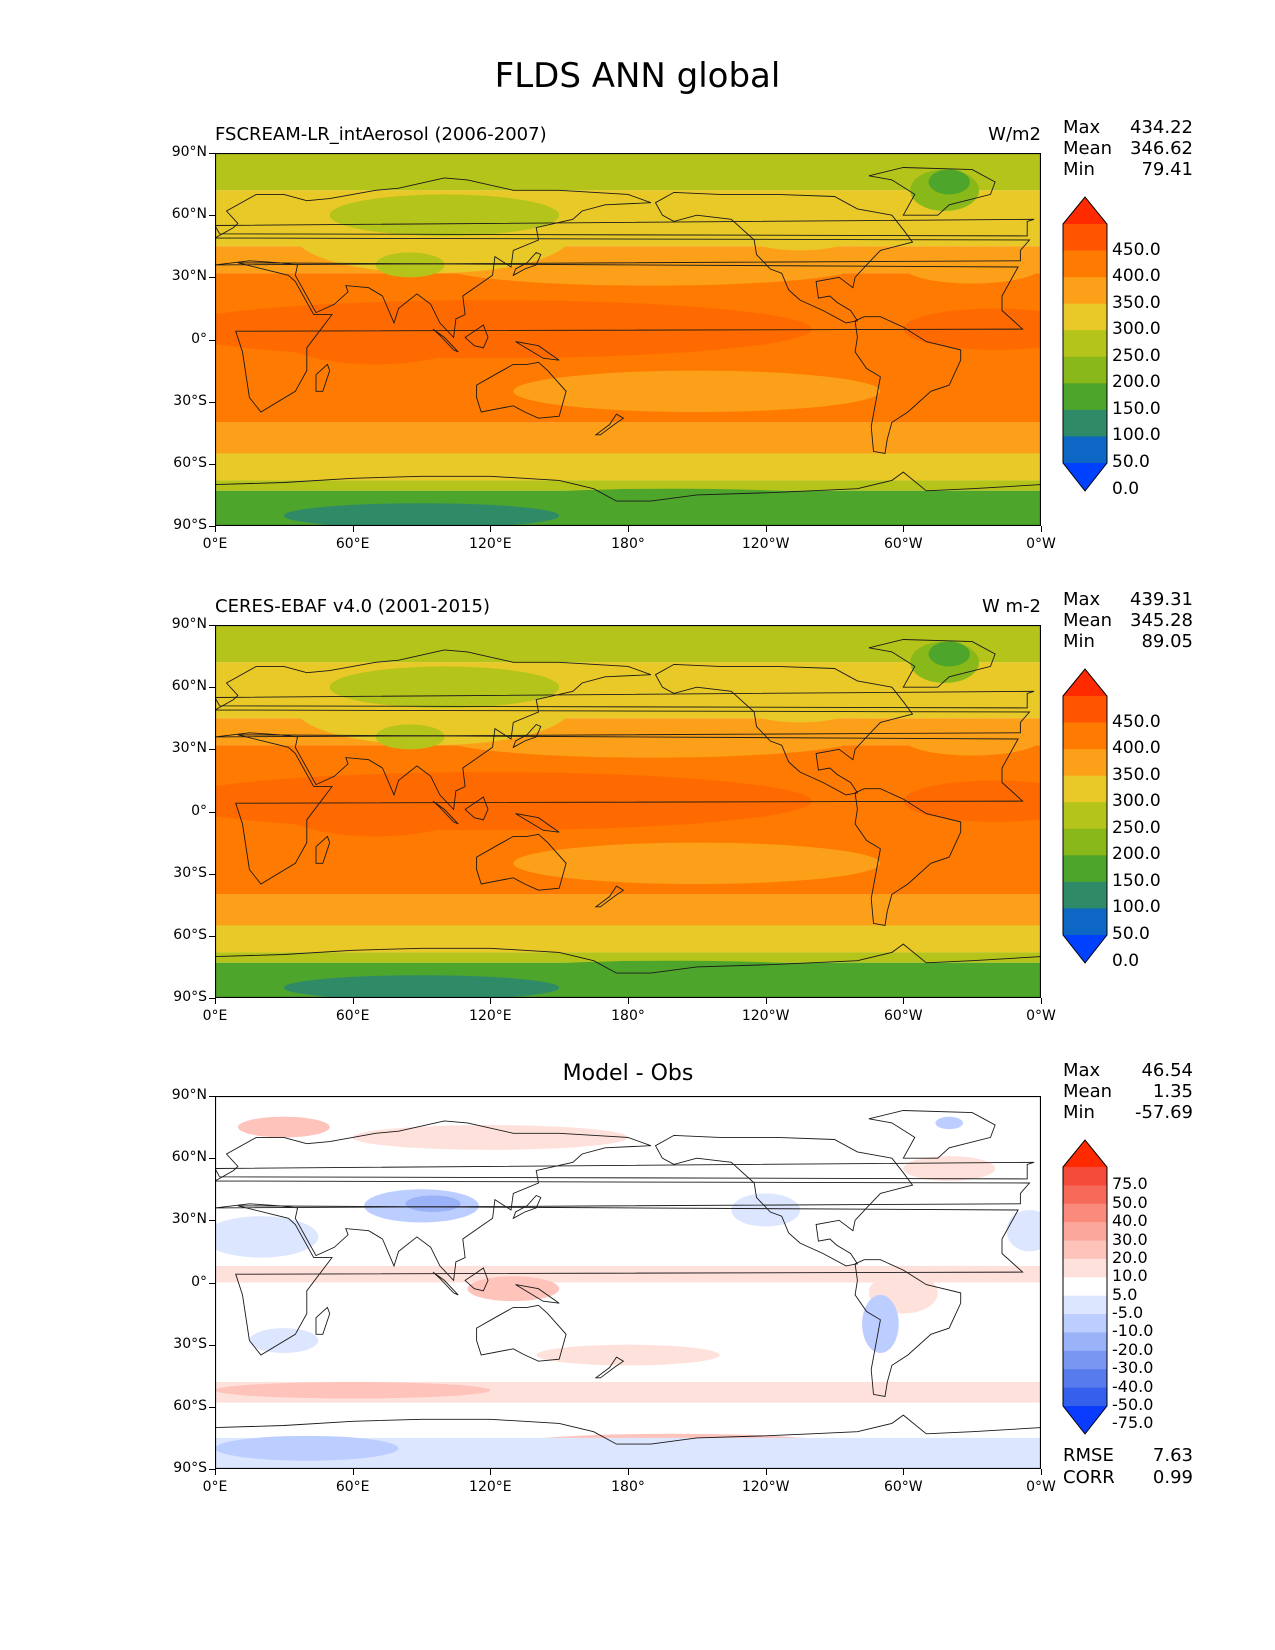 This screenshot has height=1650, width=1275. I want to click on colorbar-tick-label: 50.0, so click(1131, 462).